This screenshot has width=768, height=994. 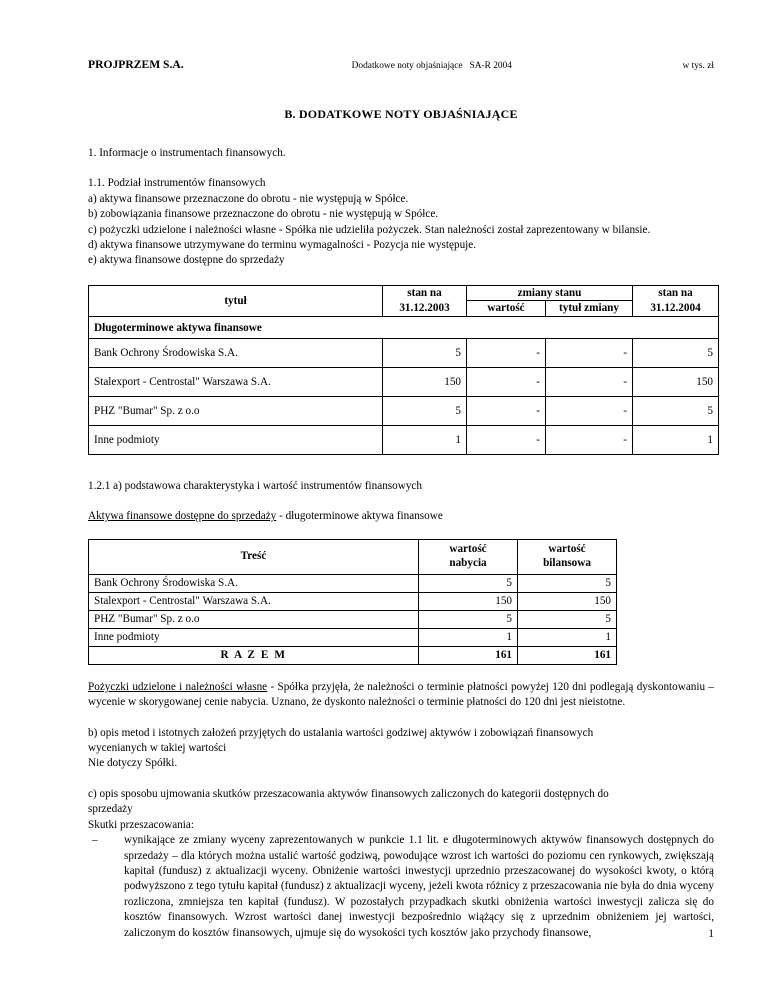 What do you see at coordinates (675, 440) in the screenshot?
I see `row-state-end: 1` at bounding box center [675, 440].